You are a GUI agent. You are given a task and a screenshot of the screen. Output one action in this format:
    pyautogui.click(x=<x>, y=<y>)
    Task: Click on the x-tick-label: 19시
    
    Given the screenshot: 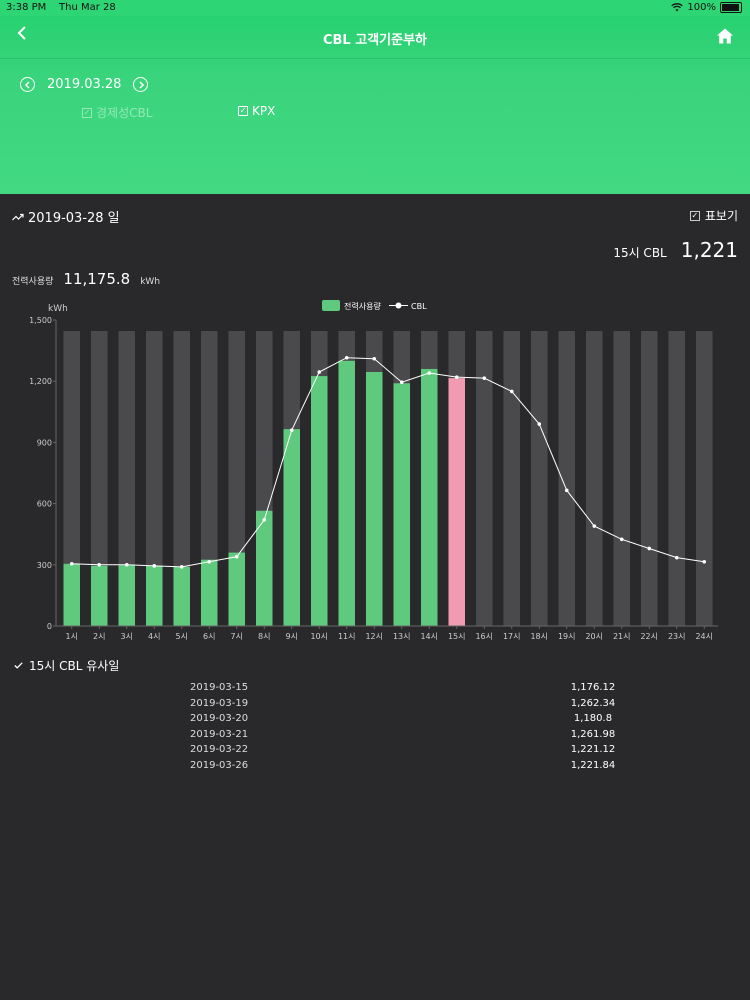 What is the action you would take?
    pyautogui.click(x=567, y=636)
    